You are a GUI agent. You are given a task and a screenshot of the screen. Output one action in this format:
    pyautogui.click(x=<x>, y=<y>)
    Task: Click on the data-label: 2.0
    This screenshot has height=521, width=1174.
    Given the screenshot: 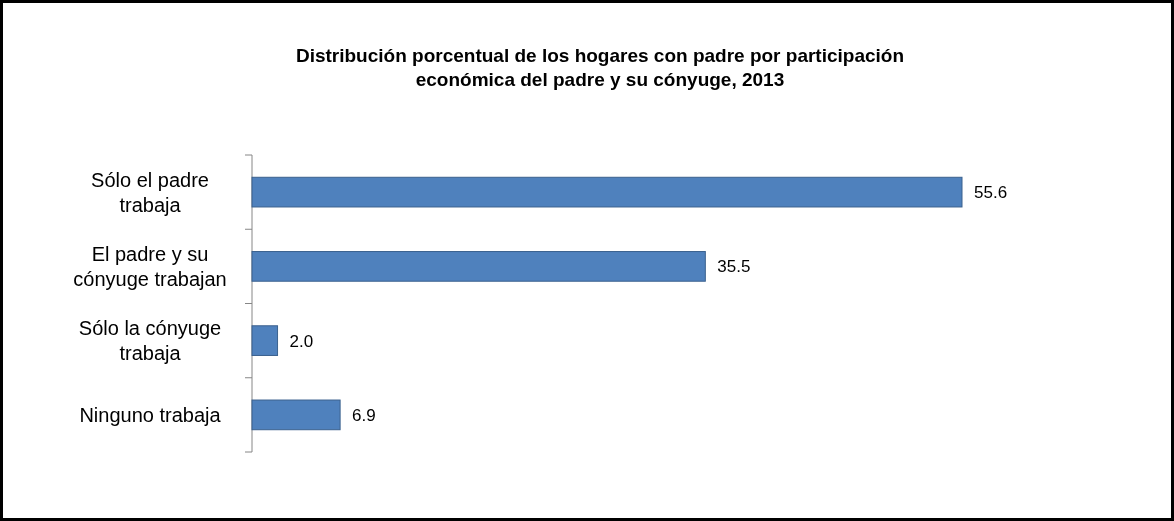 What is the action you would take?
    pyautogui.click(x=301, y=341)
    